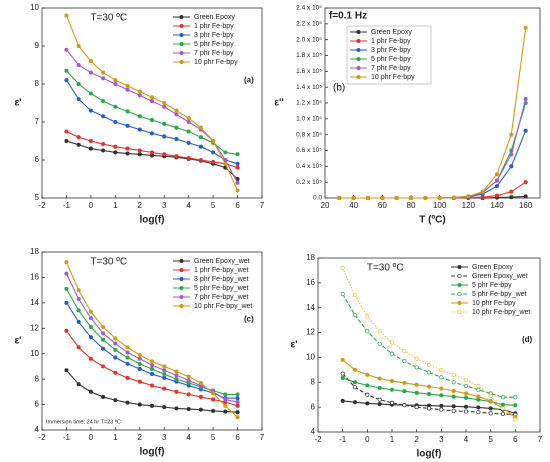 This screenshot has height=462, width=550. Describe the element at coordinates (343, 439) in the screenshot. I see `x-tick-label: -1` at that location.